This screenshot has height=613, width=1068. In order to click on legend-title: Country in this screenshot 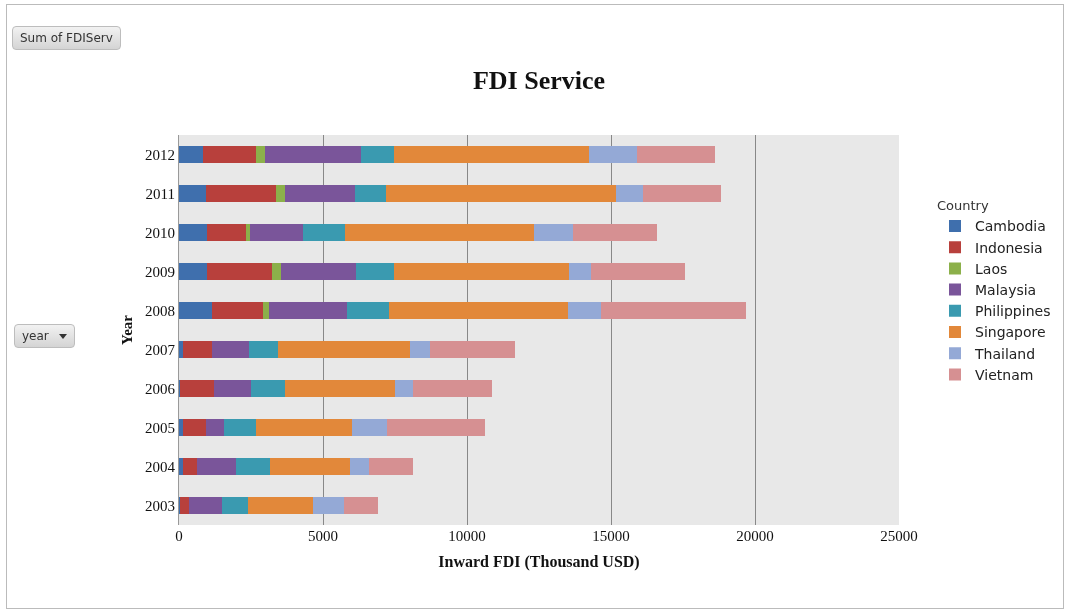, I will do `click(963, 206)`.